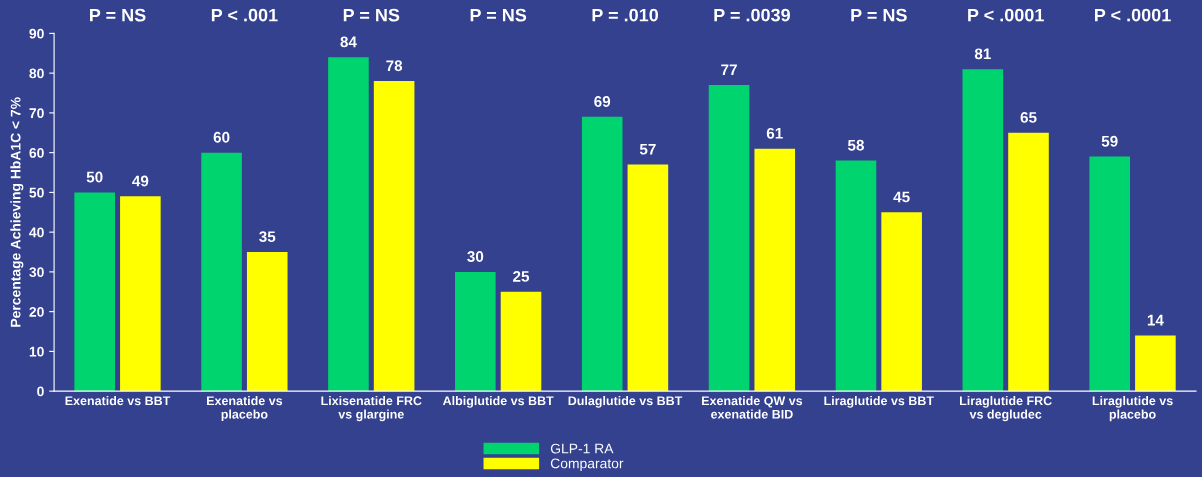  Describe the element at coordinates (221, 137) in the screenshot. I see `data-label: 60` at that location.